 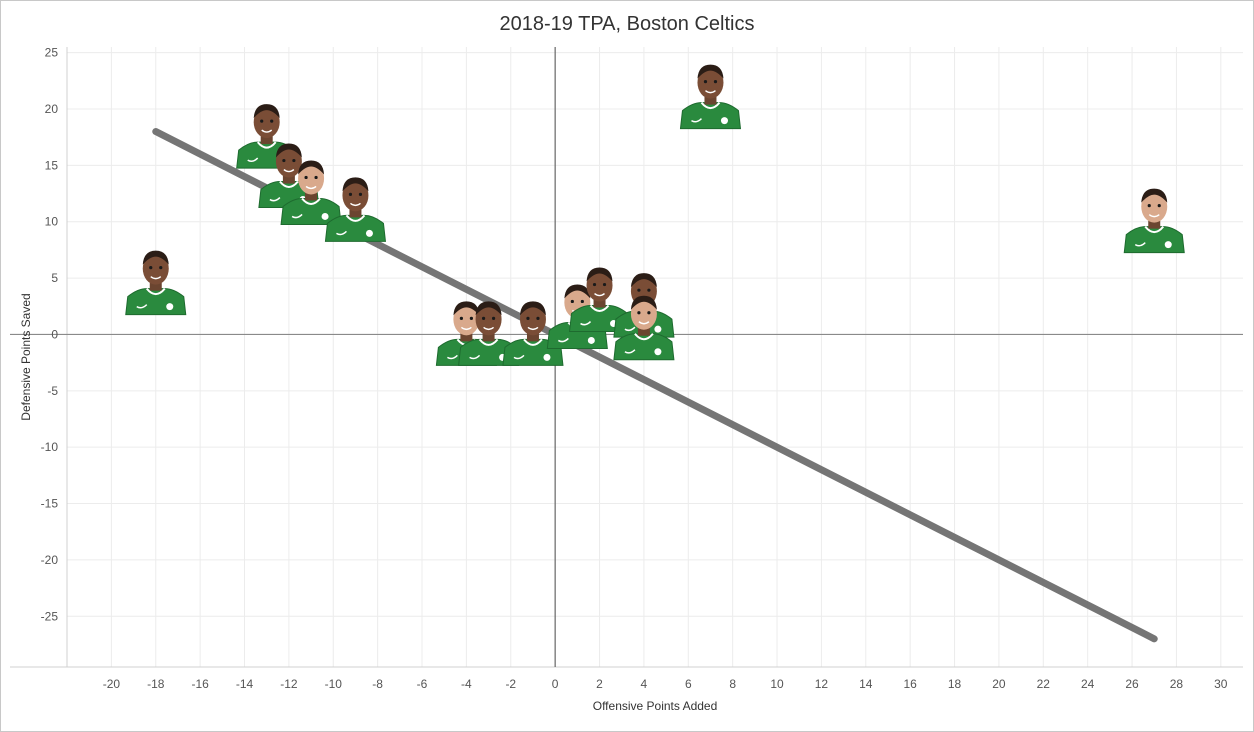 I want to click on x-tick-label: -10, so click(x=334, y=684).